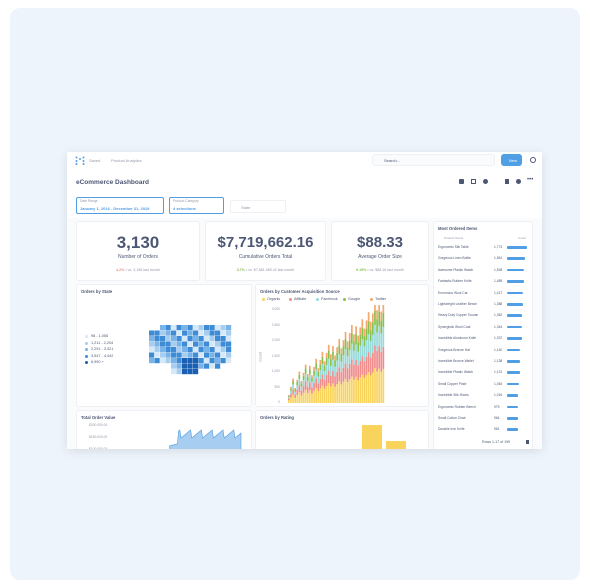 Image resolution: width=590 pixels, height=587 pixels. I want to click on filter: Product Category 4 selections, so click(196, 205).